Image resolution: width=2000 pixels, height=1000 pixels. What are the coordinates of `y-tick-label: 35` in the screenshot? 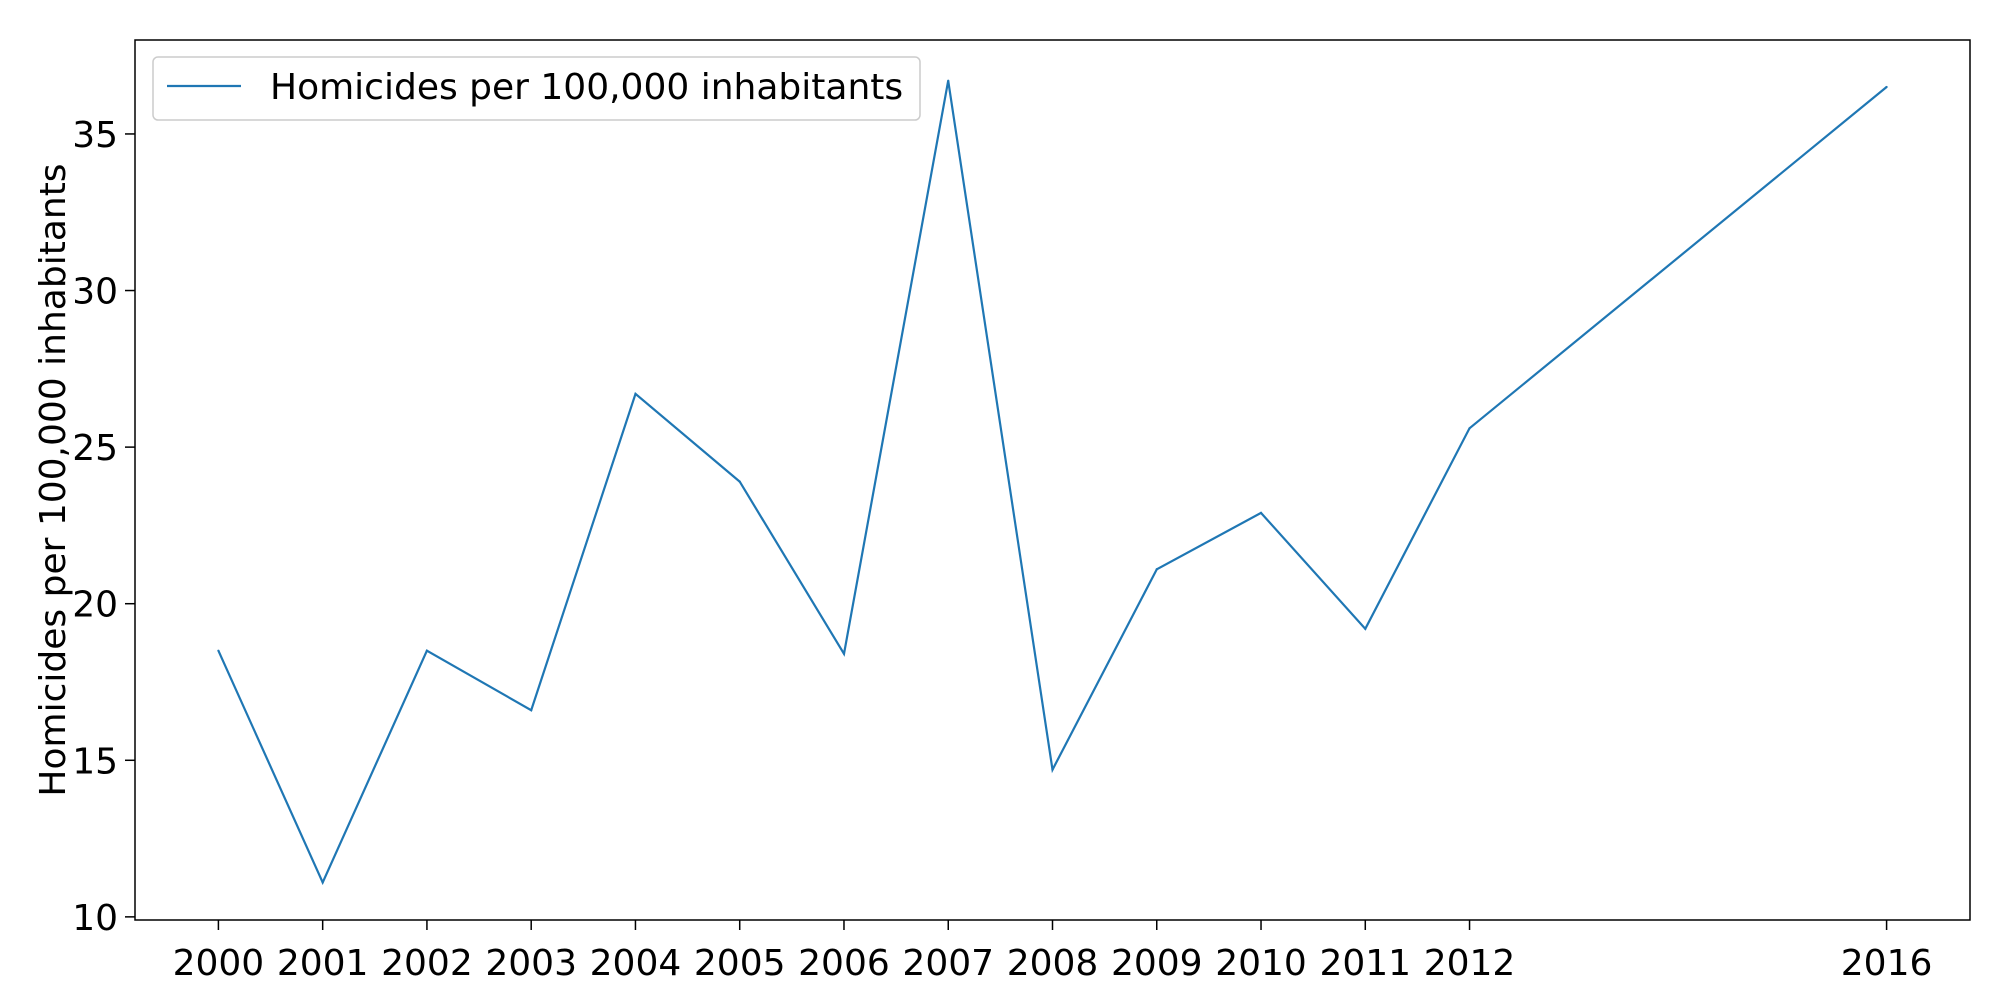 It's located at (95, 135).